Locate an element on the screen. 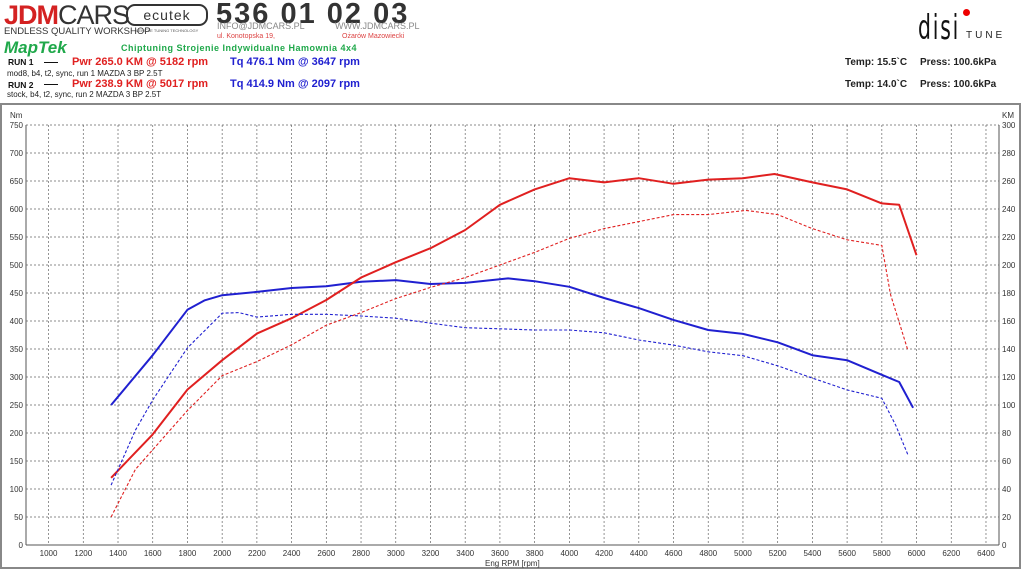 The height and width of the screenshot is (576, 1024). right-tick-label: 260 is located at coordinates (1009, 181).